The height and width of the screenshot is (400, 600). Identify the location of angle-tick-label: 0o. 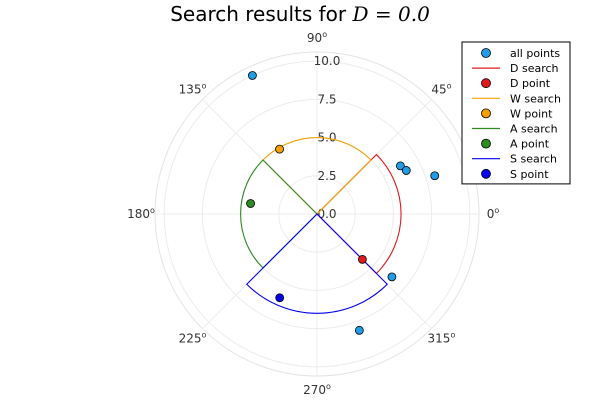
(493, 213).